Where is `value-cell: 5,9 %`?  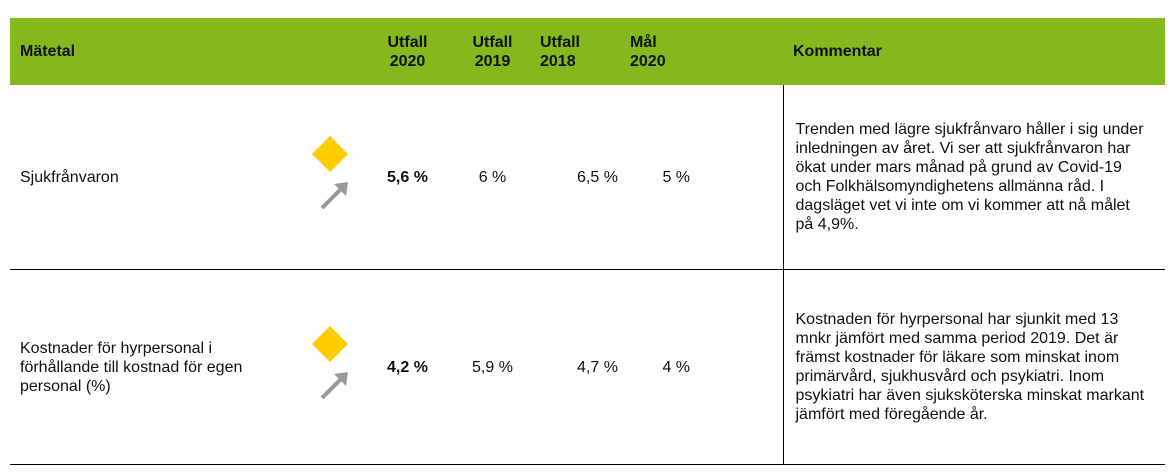
value-cell: 5,9 % is located at coordinates (492, 367).